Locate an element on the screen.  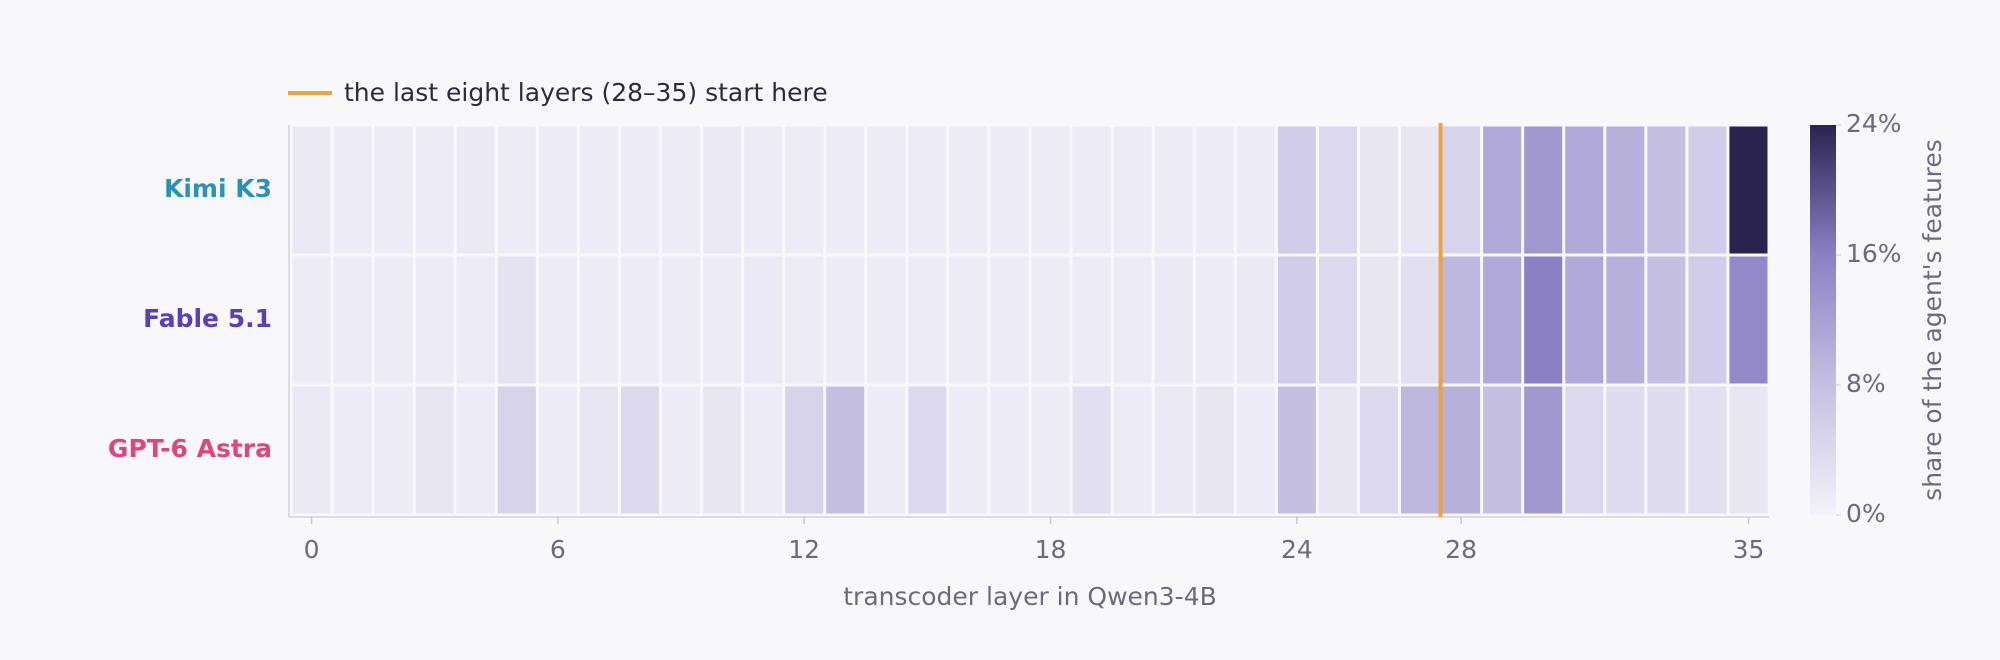
row-label: Fable 5.1 is located at coordinates (207, 318).